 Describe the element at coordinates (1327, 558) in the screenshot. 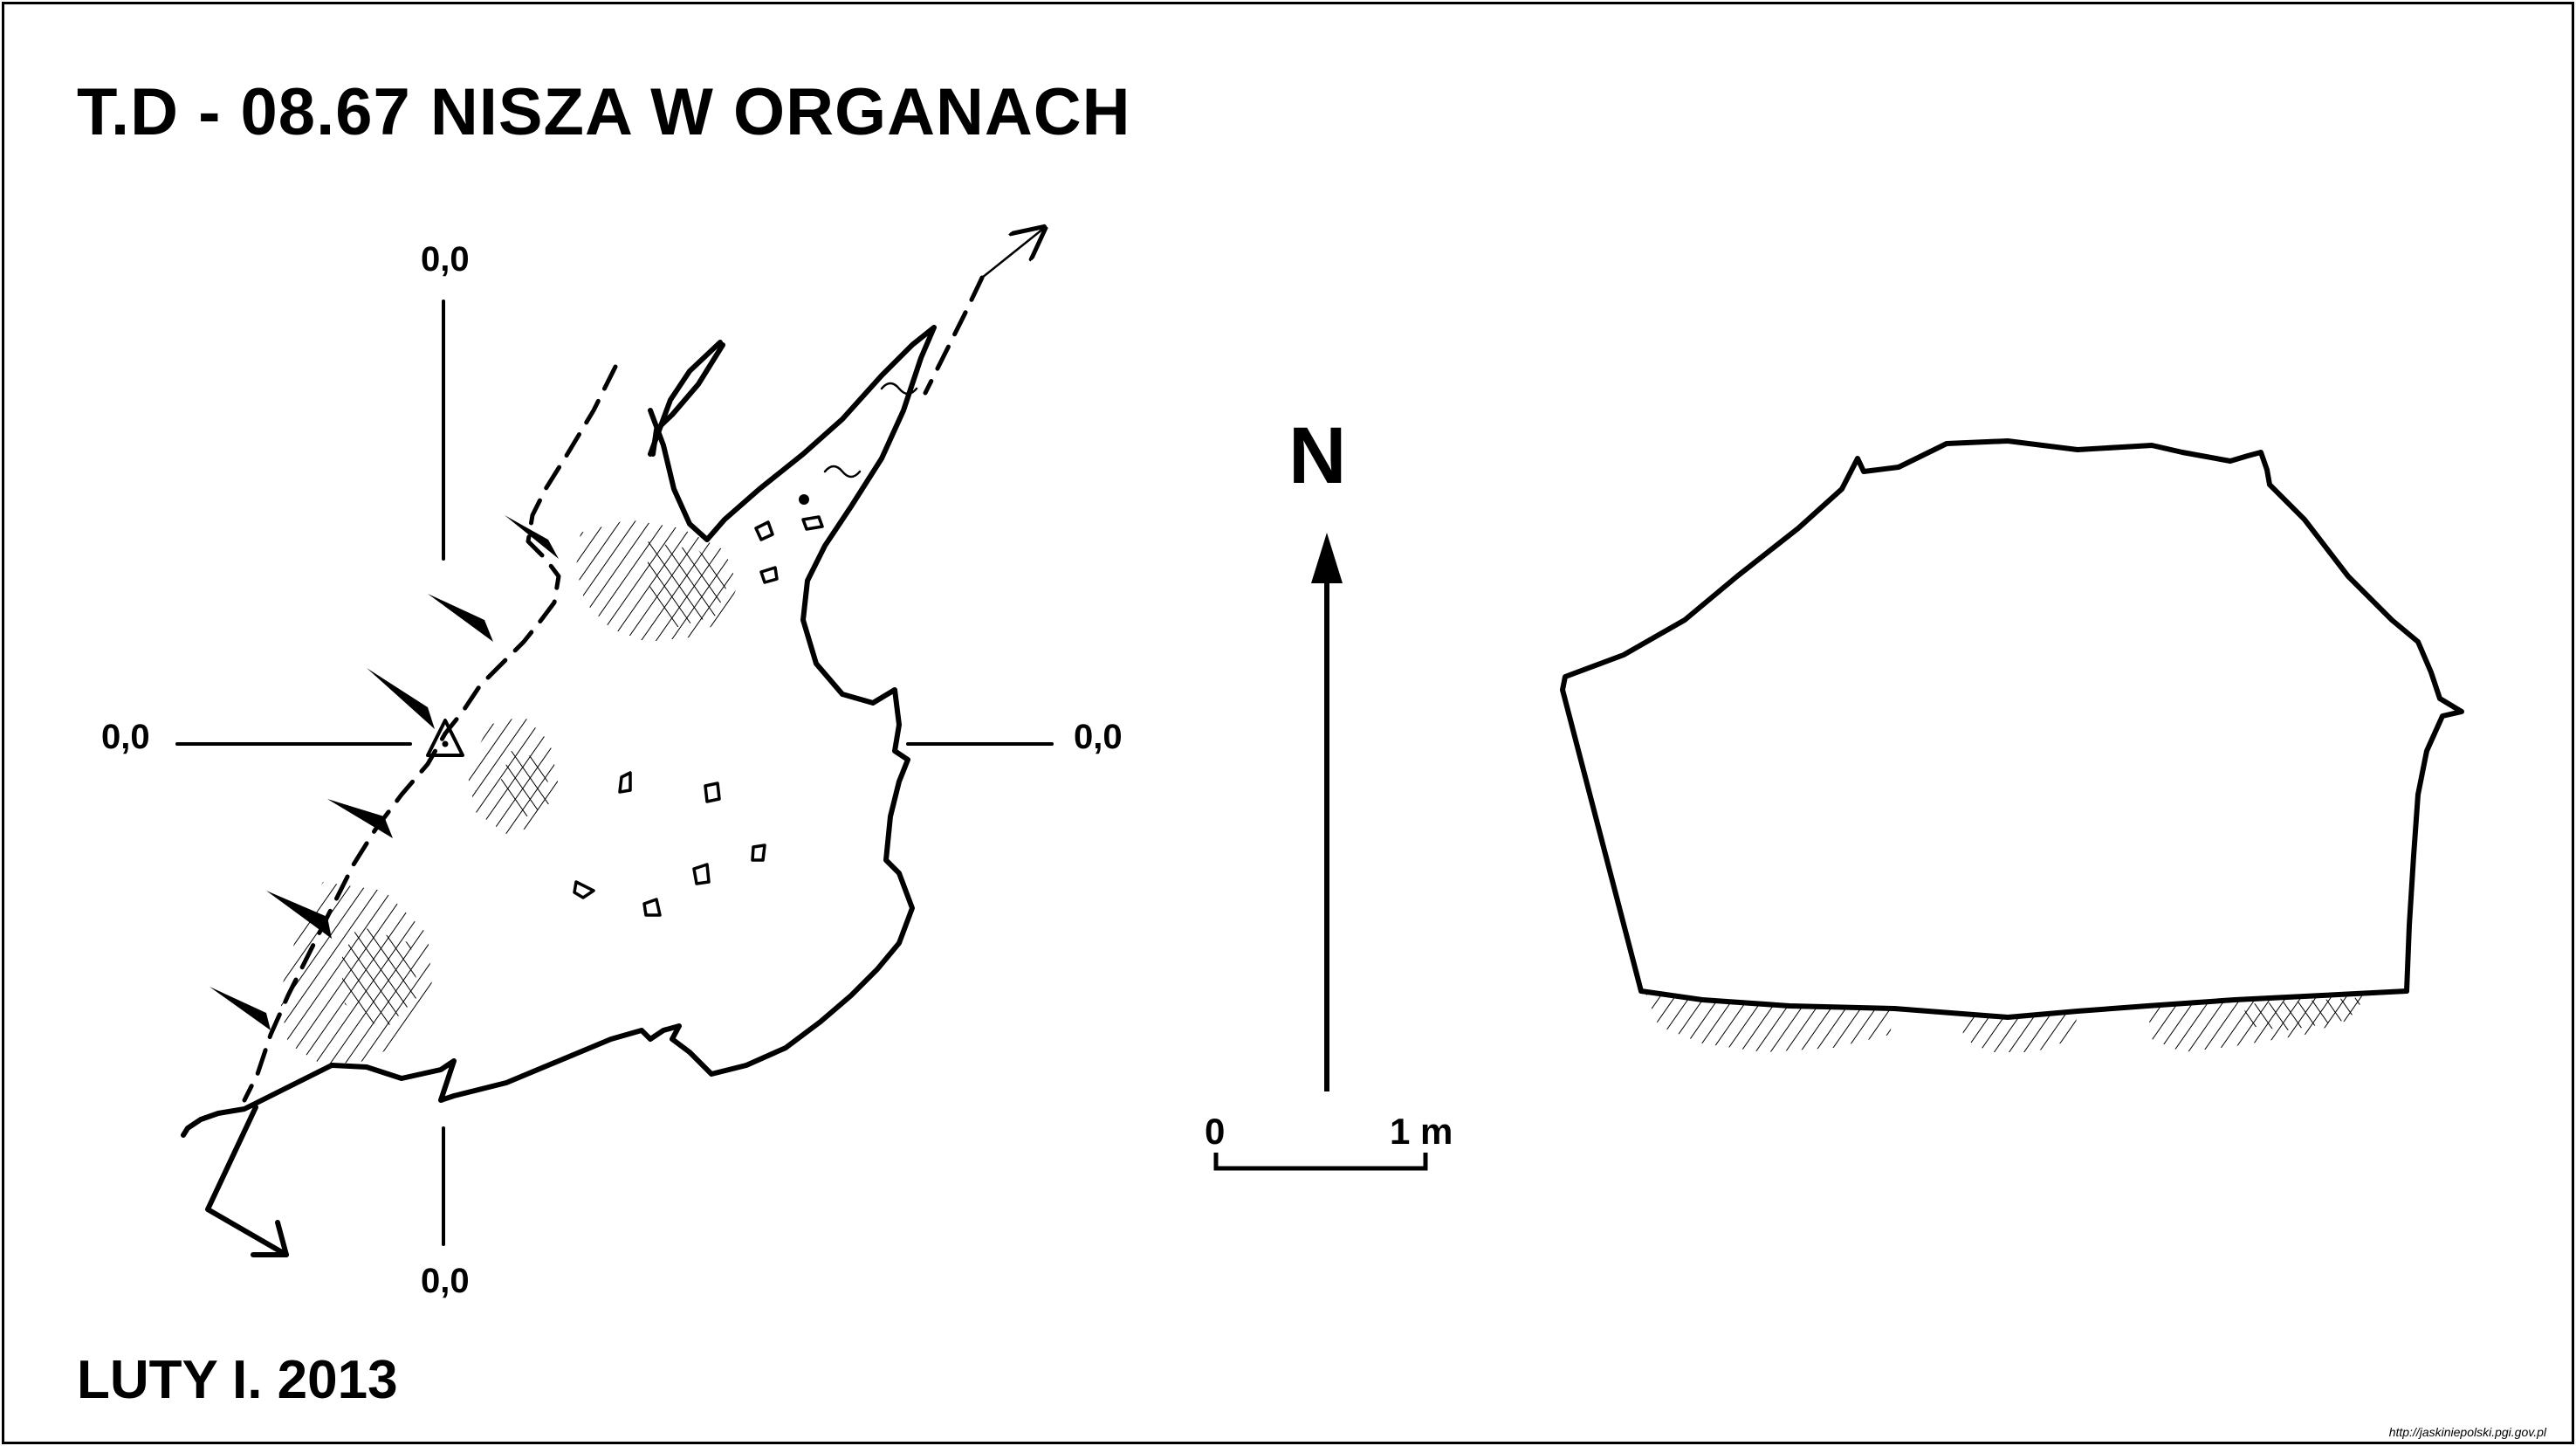

I see `north-arrow-head` at that location.